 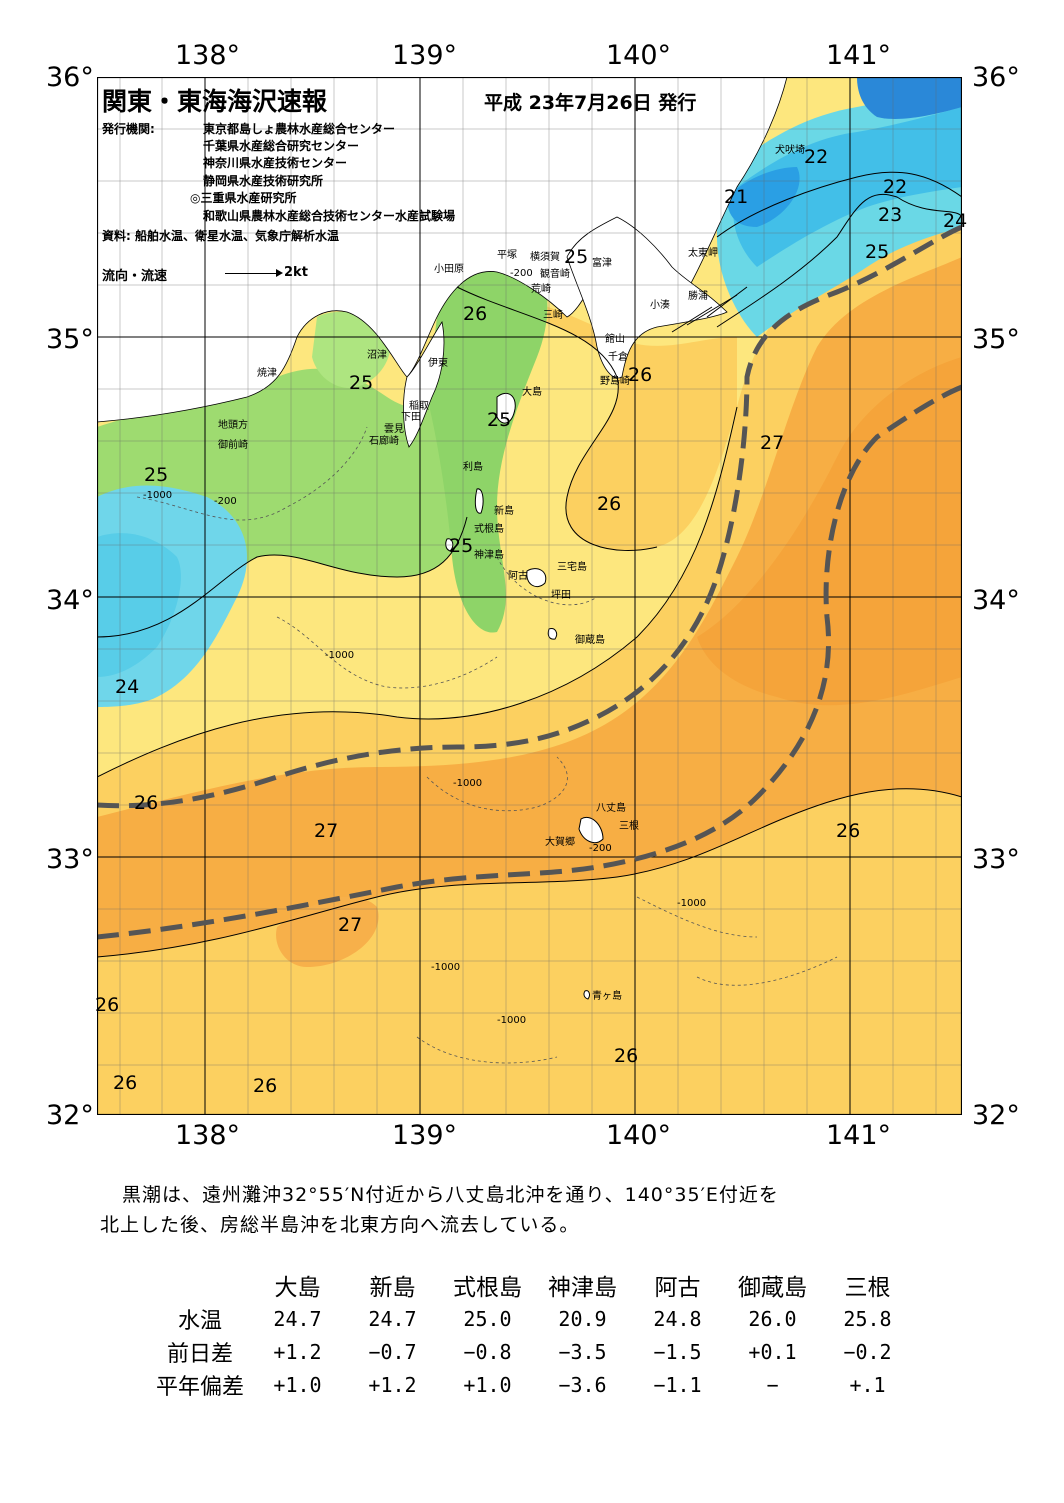 I want to click on lon-label-top-141: 141°, so click(x=859, y=55).